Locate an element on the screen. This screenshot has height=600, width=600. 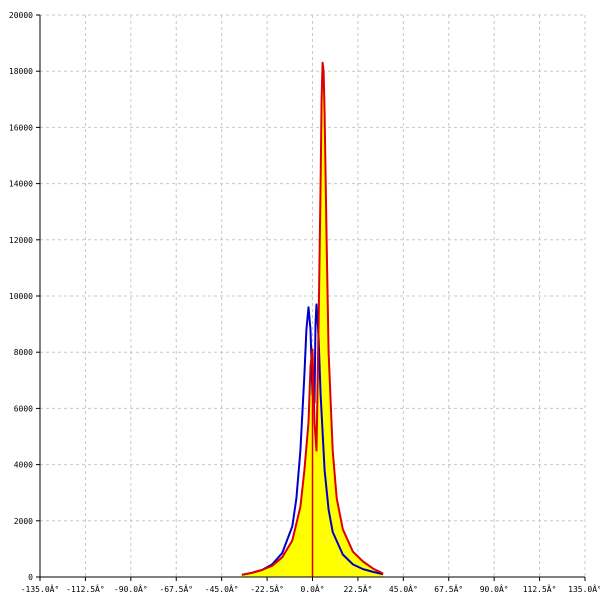
x-tick-label: 135.0Â° is located at coordinates (584, 588).